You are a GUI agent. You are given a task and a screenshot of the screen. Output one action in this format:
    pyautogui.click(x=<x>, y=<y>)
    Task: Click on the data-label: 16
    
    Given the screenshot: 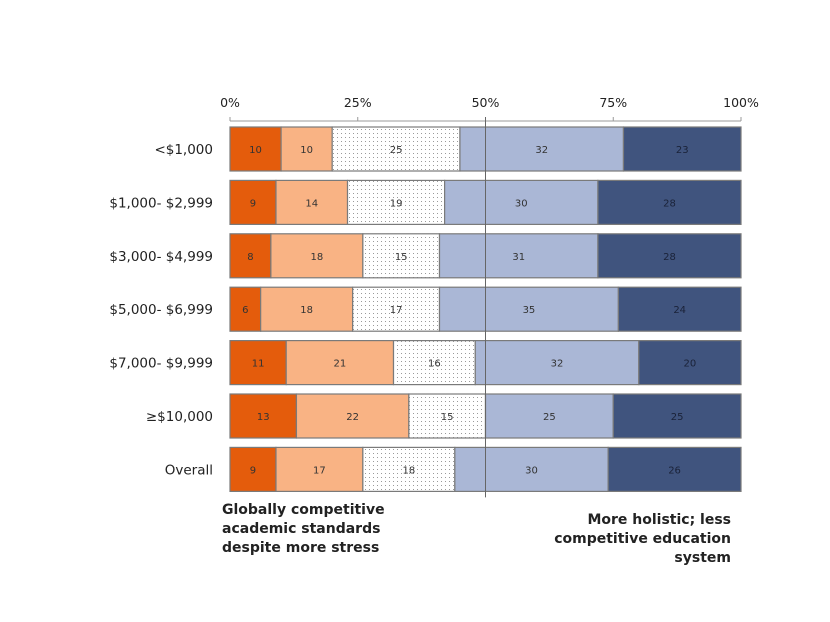 What is the action you would take?
    pyautogui.click(x=434, y=364)
    